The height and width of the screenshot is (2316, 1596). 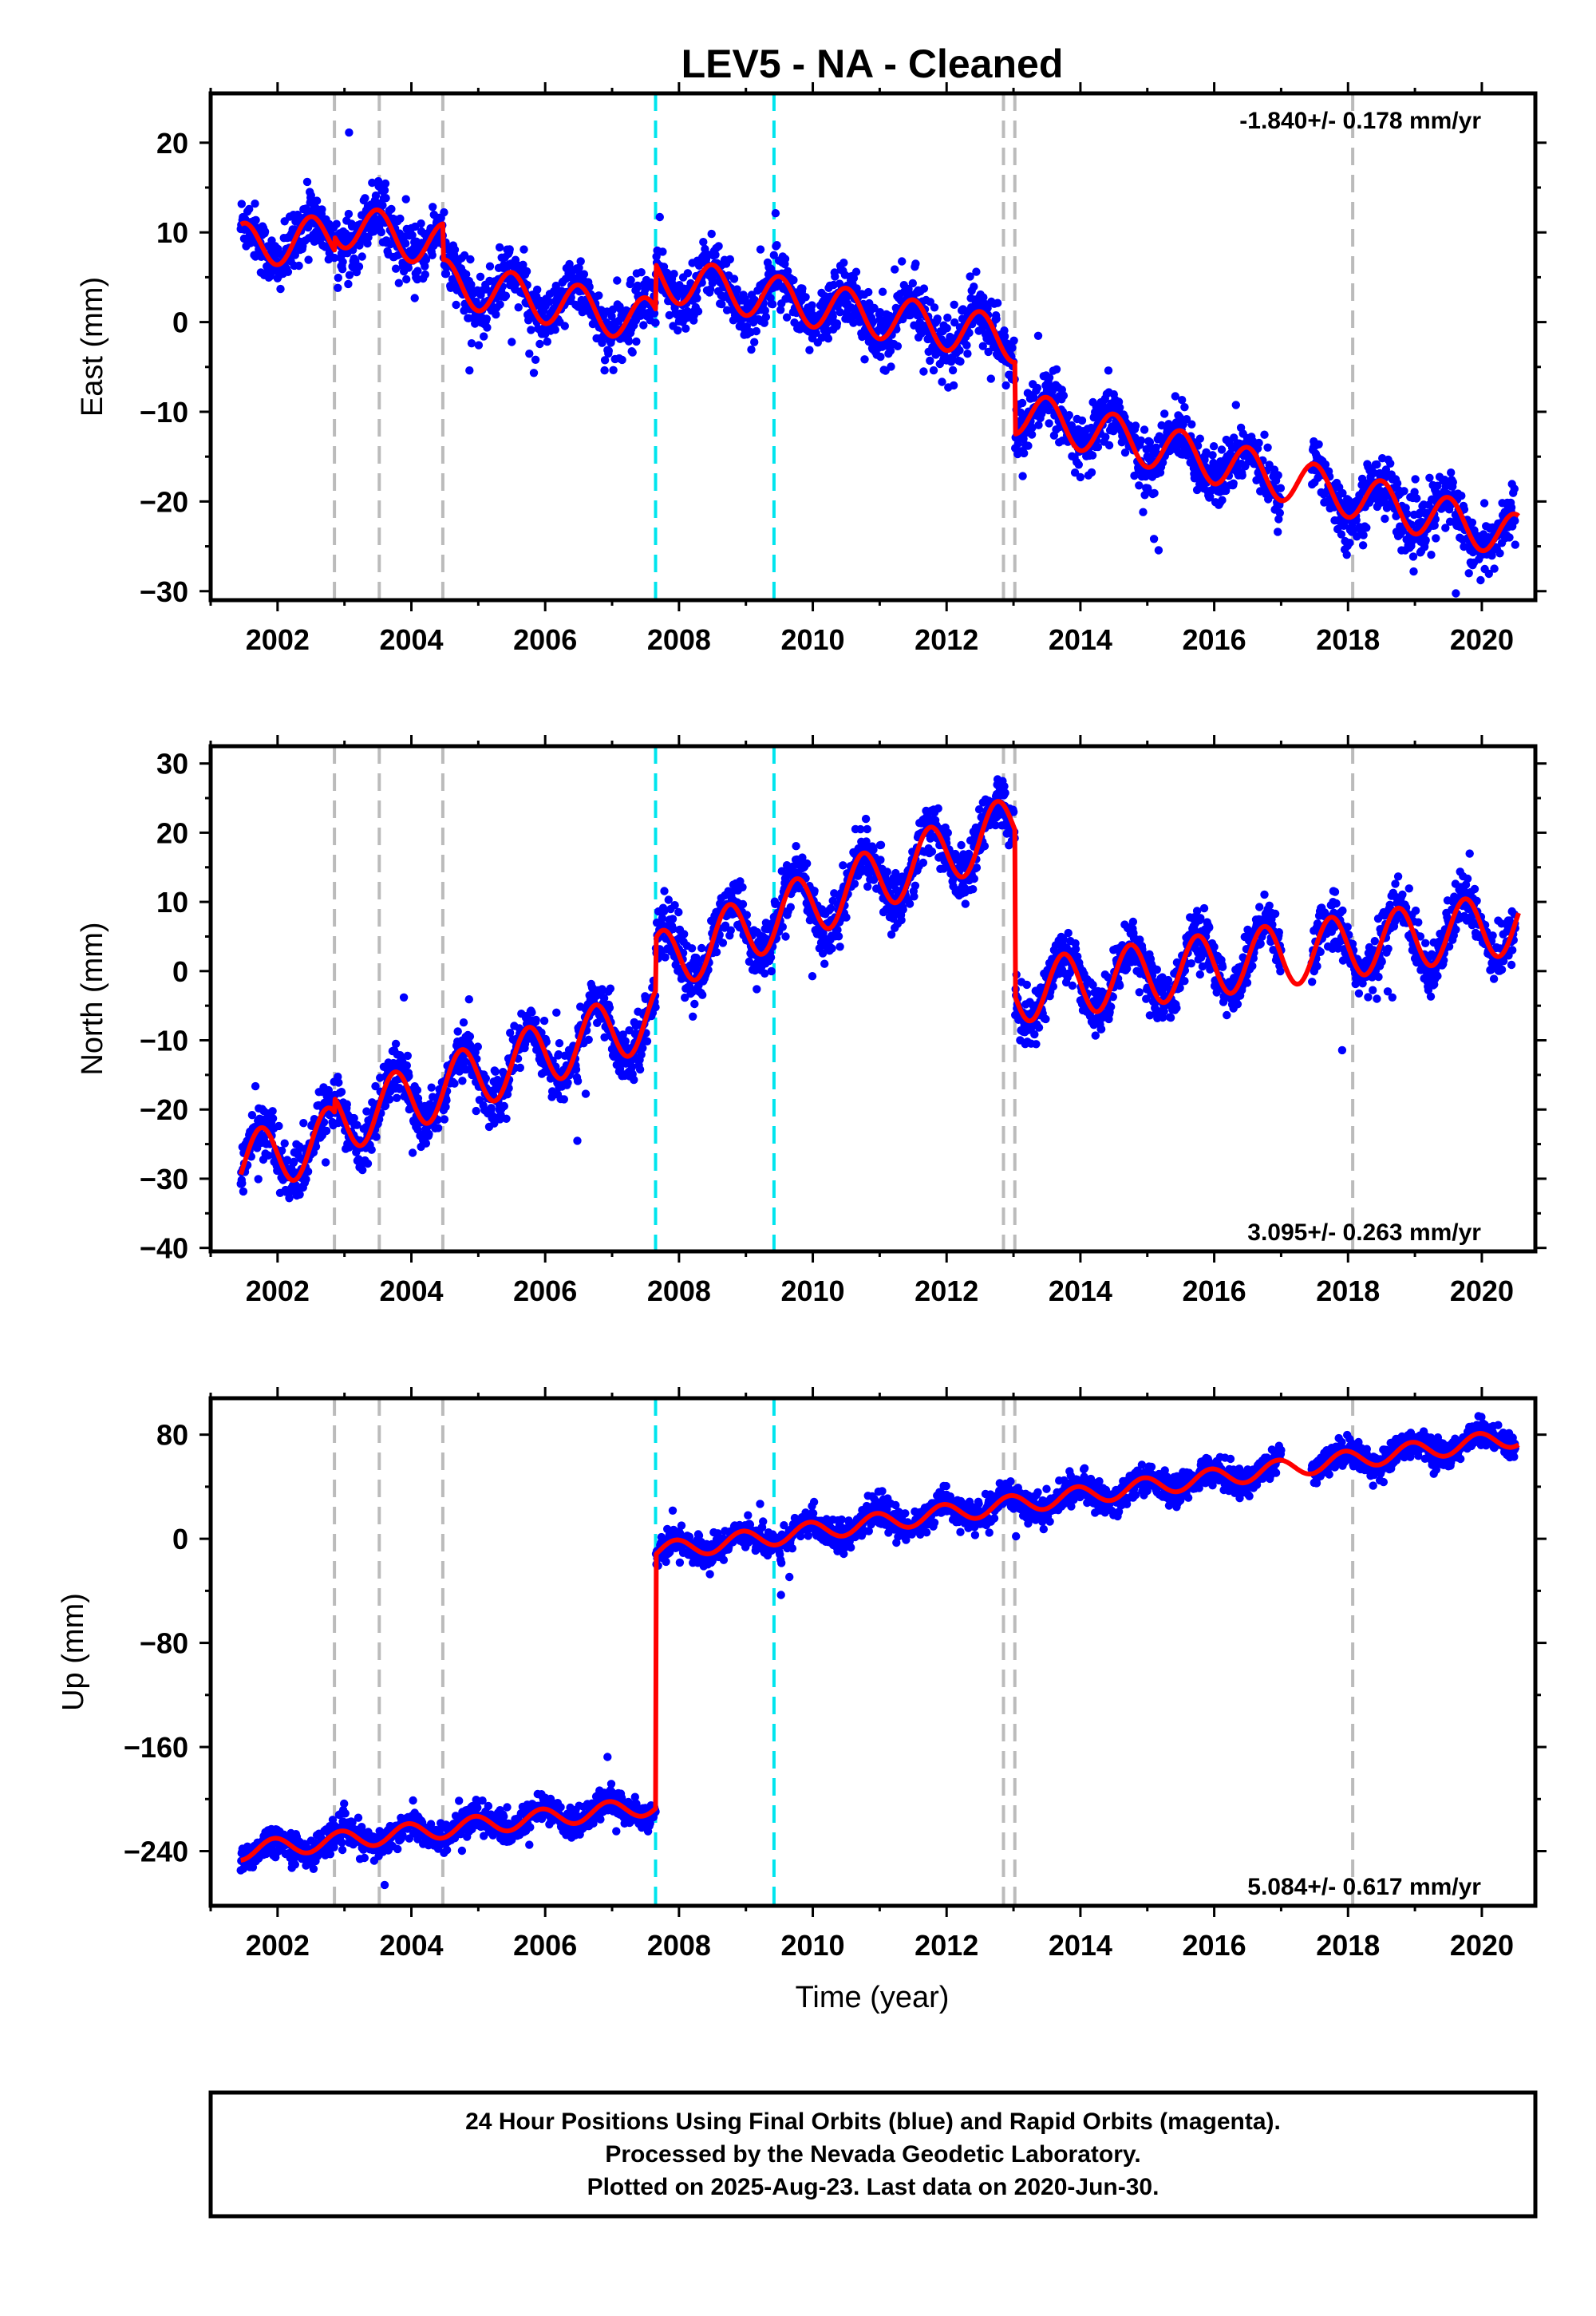 I want to click on x-tick-label: 2006, so click(x=545, y=639).